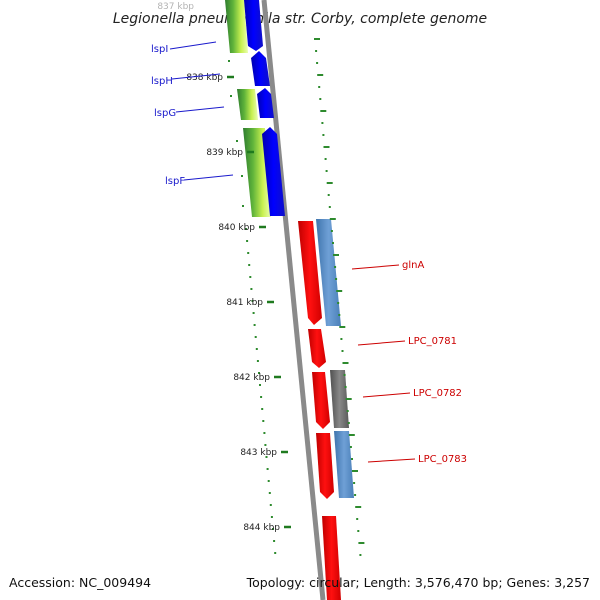  What do you see at coordinates (162, 81) in the screenshot?
I see `gene-label-lspH: lspH` at bounding box center [162, 81].